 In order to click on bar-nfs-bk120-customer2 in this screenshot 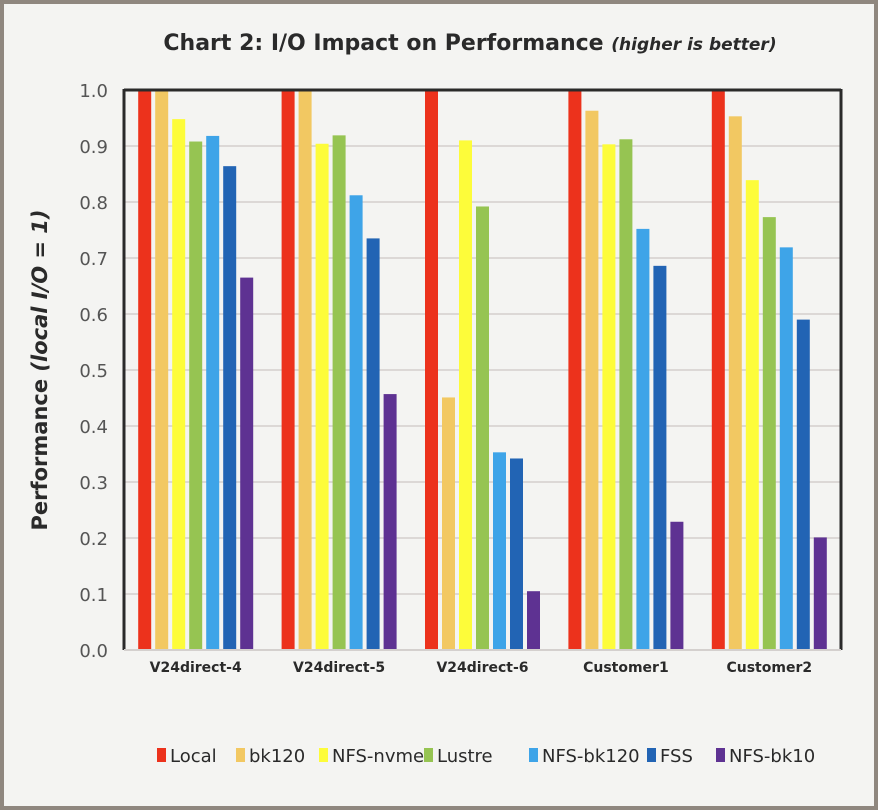, I will do `click(786, 449)`.